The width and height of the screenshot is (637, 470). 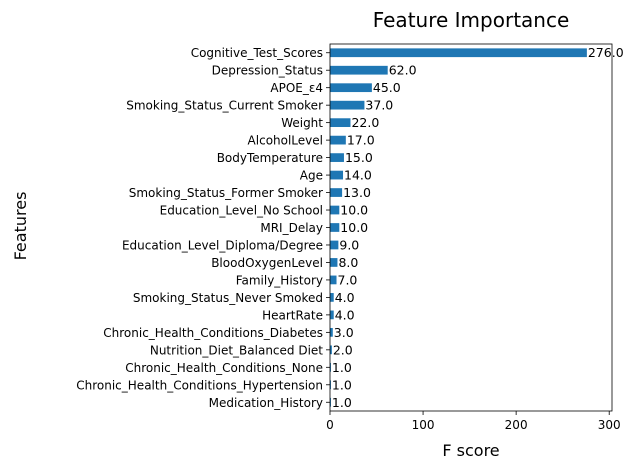 What do you see at coordinates (349, 244) in the screenshot?
I see `data-label: 9.0` at bounding box center [349, 244].